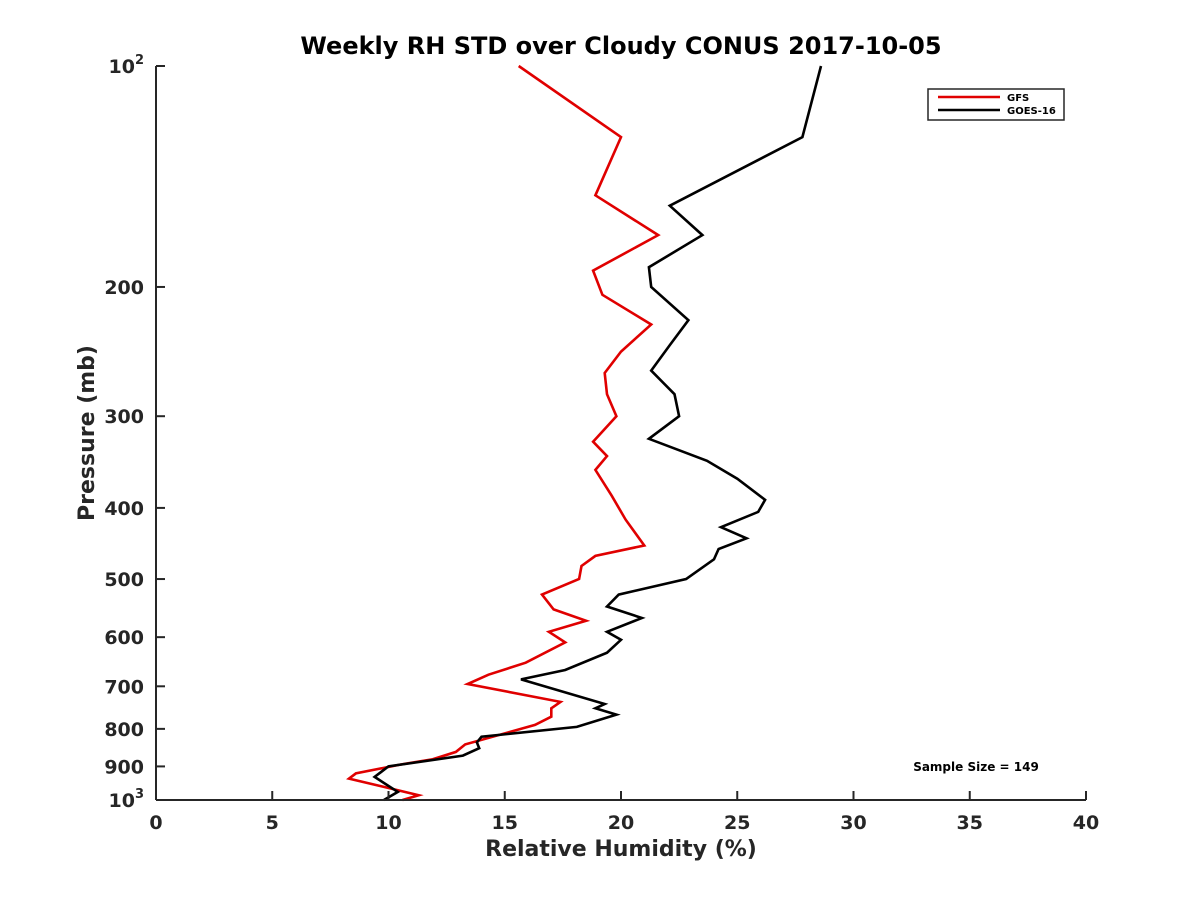 The image size is (1200, 900). Describe the element at coordinates (124, 580) in the screenshot. I see `y-tick-label: 500` at that location.